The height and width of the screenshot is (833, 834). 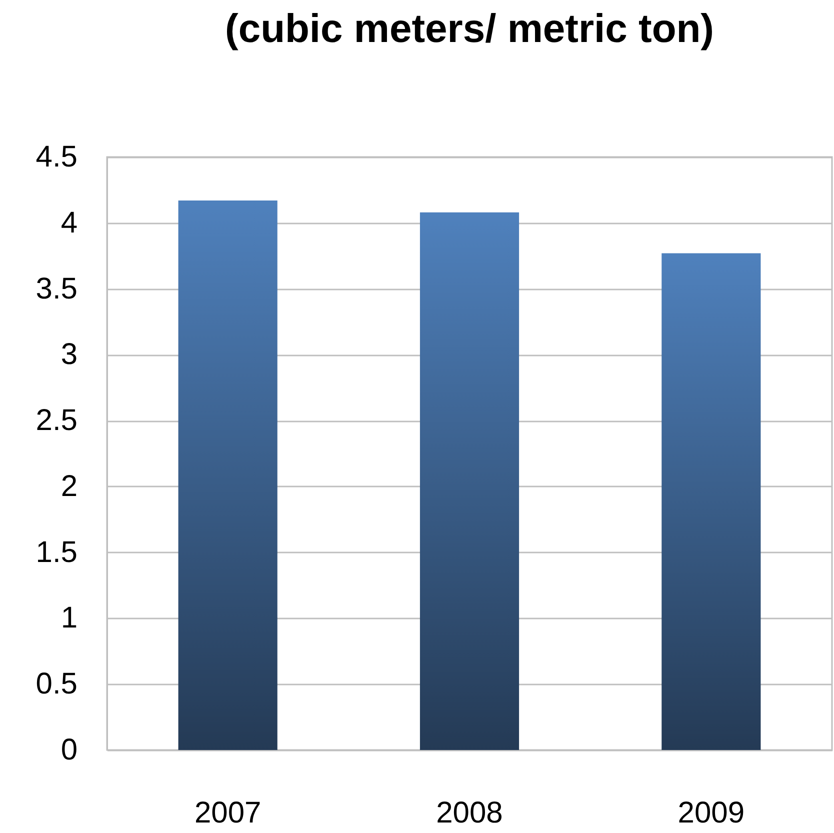 I want to click on y-tick-label: 1, so click(x=69, y=618).